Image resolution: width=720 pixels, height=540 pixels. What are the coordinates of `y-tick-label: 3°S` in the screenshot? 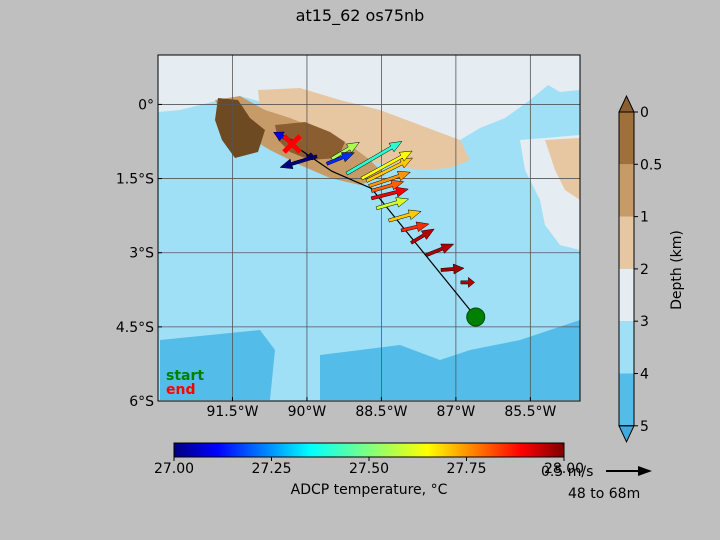 It's located at (141, 254).